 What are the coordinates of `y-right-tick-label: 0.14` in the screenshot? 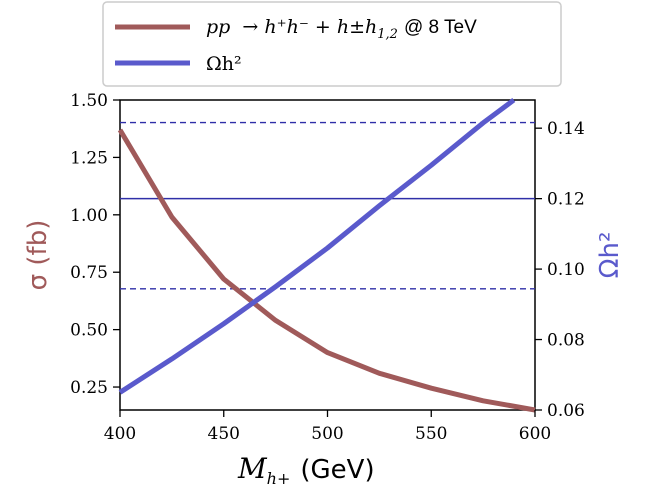 It's located at (566, 129).